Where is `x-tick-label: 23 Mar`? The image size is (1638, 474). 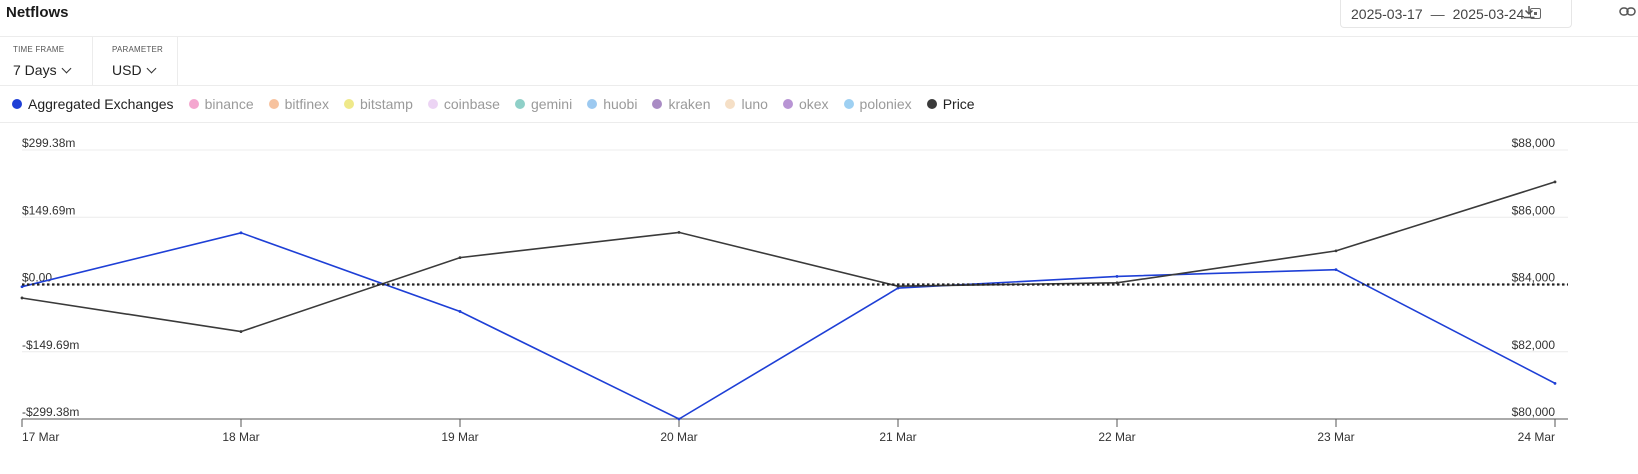 x-tick-label: 23 Mar is located at coordinates (1335, 437).